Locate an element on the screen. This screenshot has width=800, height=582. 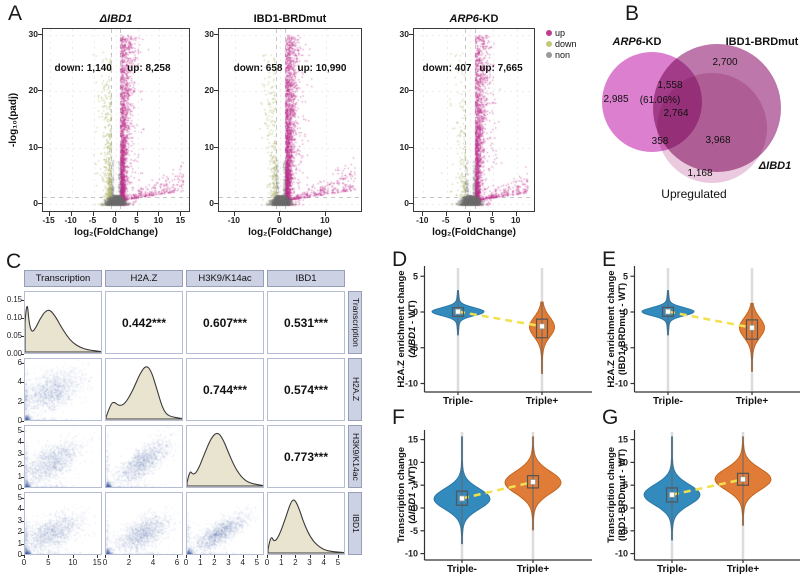
matrix-x-tick-label: 15 is located at coordinates (97, 562).